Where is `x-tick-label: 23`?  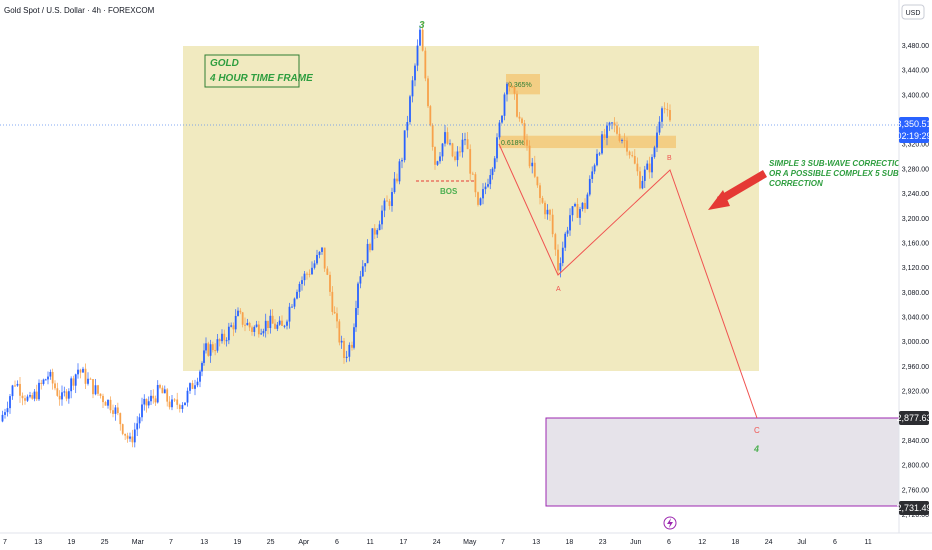
x-tick-label: 23 is located at coordinates (603, 542).